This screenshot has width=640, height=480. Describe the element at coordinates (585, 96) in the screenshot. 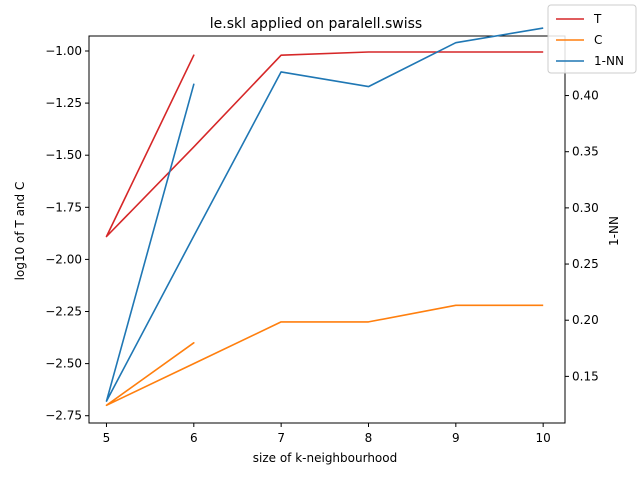

I see `y2-tick-label: 0.40` at that location.